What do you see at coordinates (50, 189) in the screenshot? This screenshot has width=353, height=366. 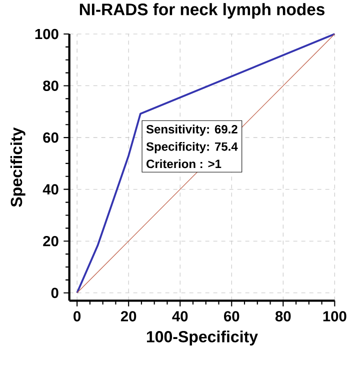 I see `y-tick-label: 40` at bounding box center [50, 189].